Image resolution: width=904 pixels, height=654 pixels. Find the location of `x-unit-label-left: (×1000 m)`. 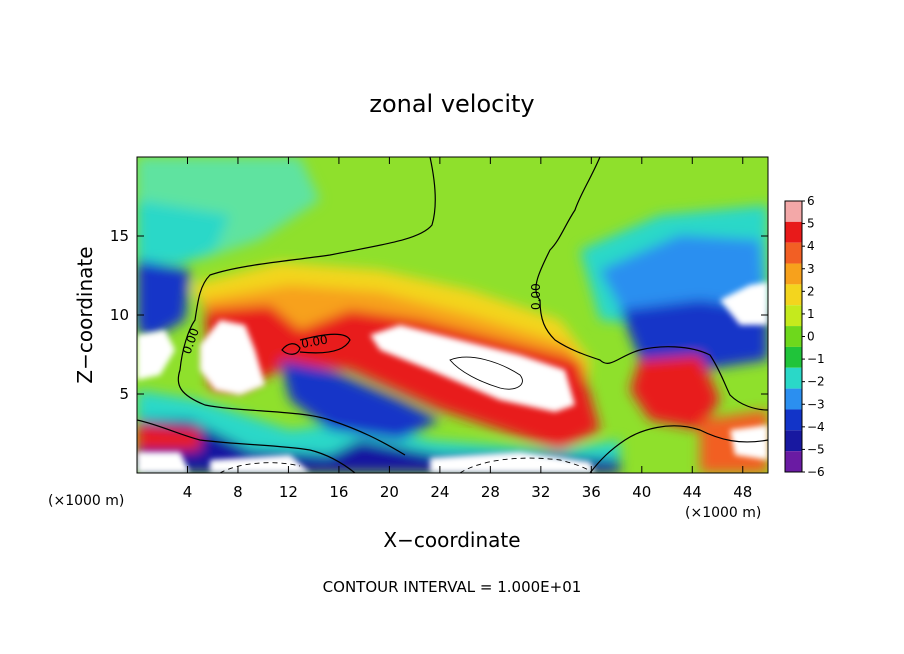

x-unit-label-left: (×1000 m) is located at coordinates (86, 501).